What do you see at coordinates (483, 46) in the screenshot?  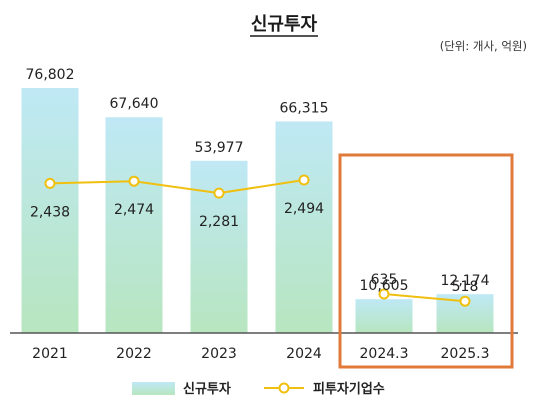 I see `unit-note: (단위: 개사, 억원)` at bounding box center [483, 46].